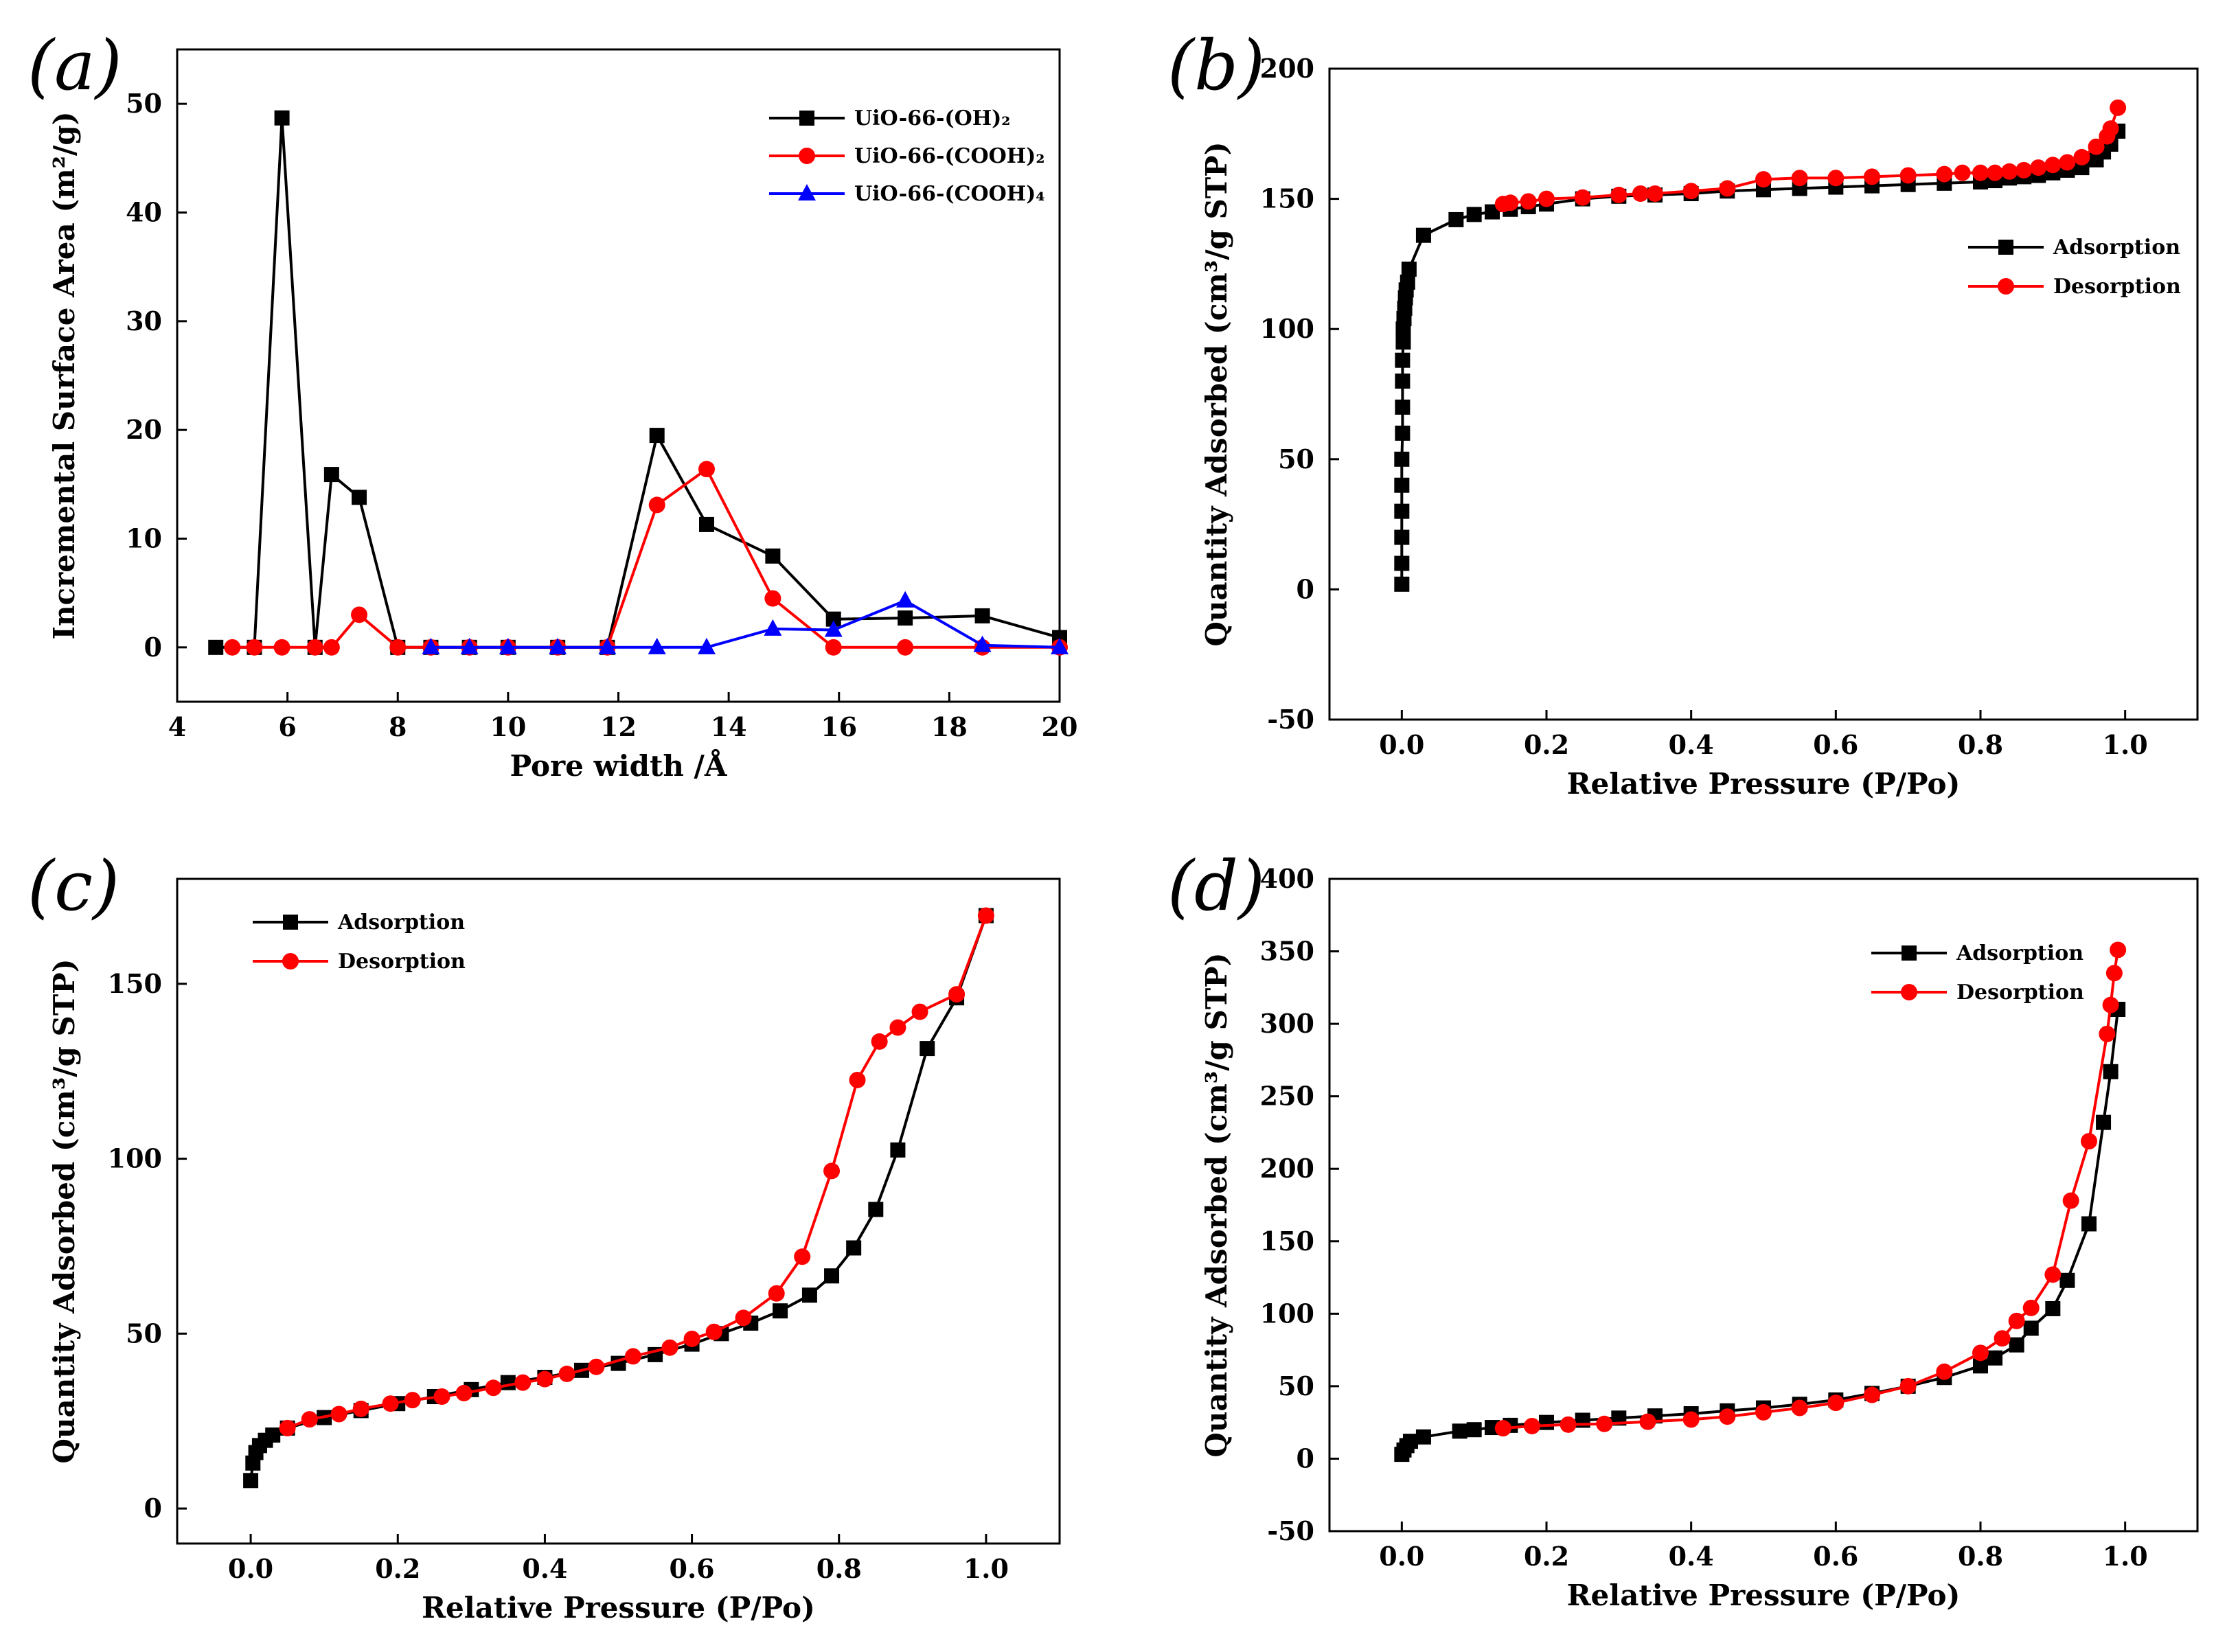 The image size is (2238, 1652). What do you see at coordinates (508, 727) in the screenshot?
I see `x-tick-label: 10` at bounding box center [508, 727].